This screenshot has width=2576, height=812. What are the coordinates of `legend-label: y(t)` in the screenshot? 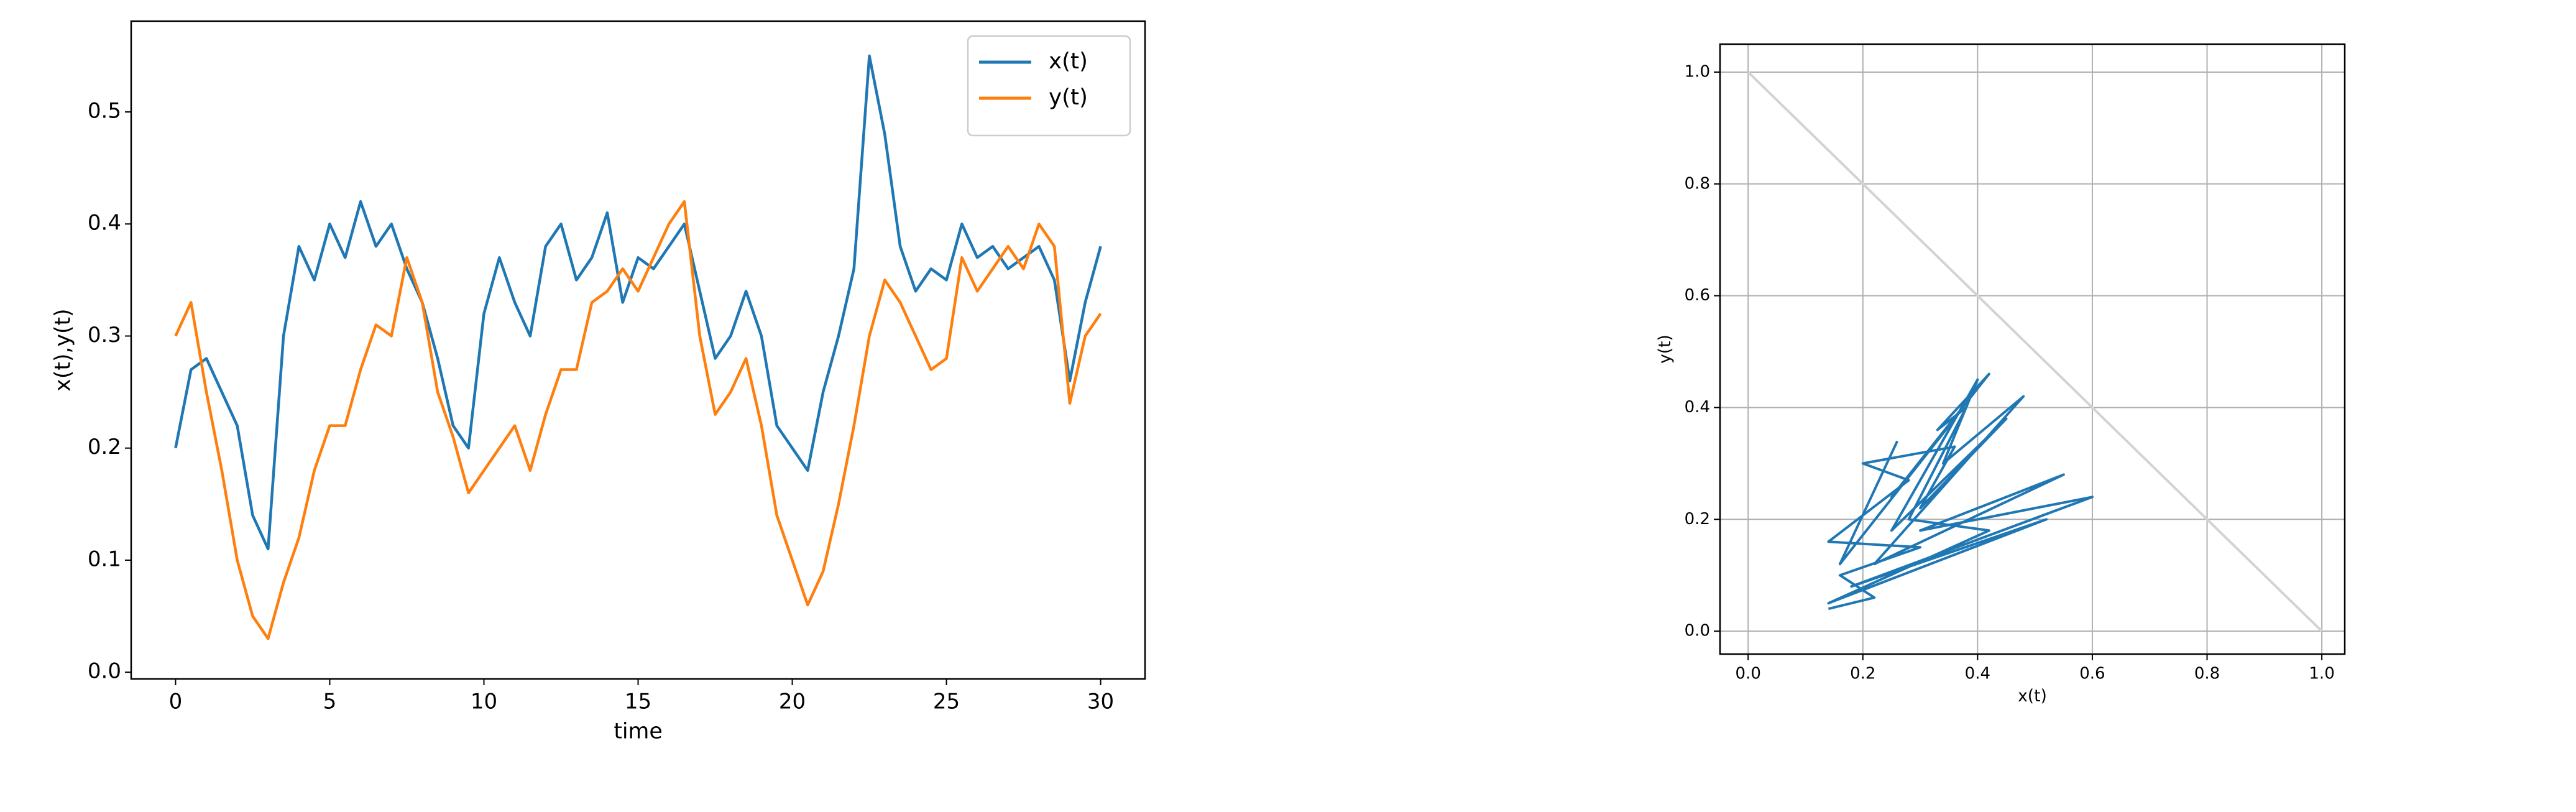 It's located at (1068, 98).